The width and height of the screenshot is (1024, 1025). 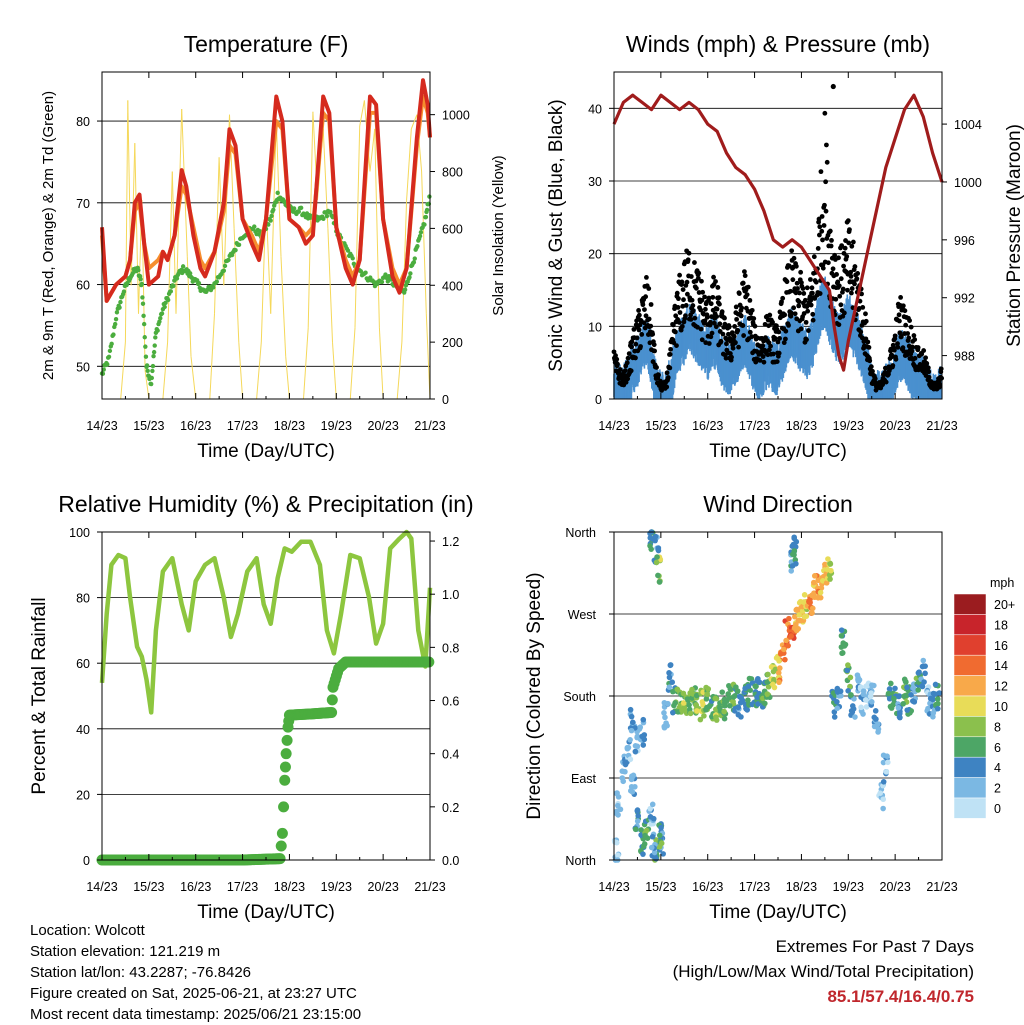 What do you see at coordinates (964, 299) in the screenshot?
I see `y2-tick-label: 992` at bounding box center [964, 299].